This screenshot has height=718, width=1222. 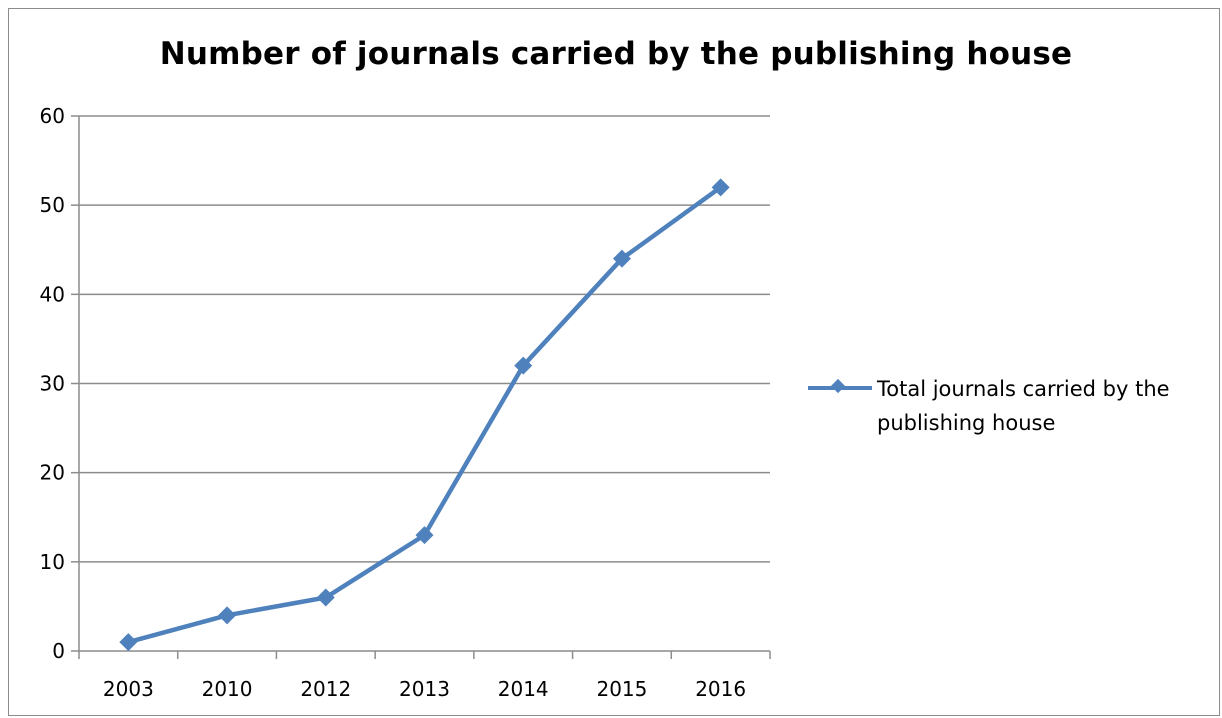 What do you see at coordinates (52, 384) in the screenshot?
I see `y-tick-label: 30` at bounding box center [52, 384].